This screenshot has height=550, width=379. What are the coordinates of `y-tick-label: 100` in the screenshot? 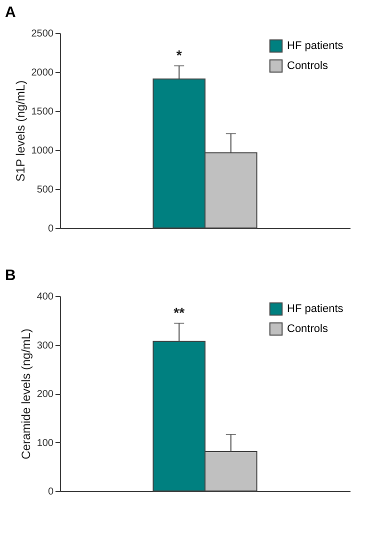 It's located at (45, 443).